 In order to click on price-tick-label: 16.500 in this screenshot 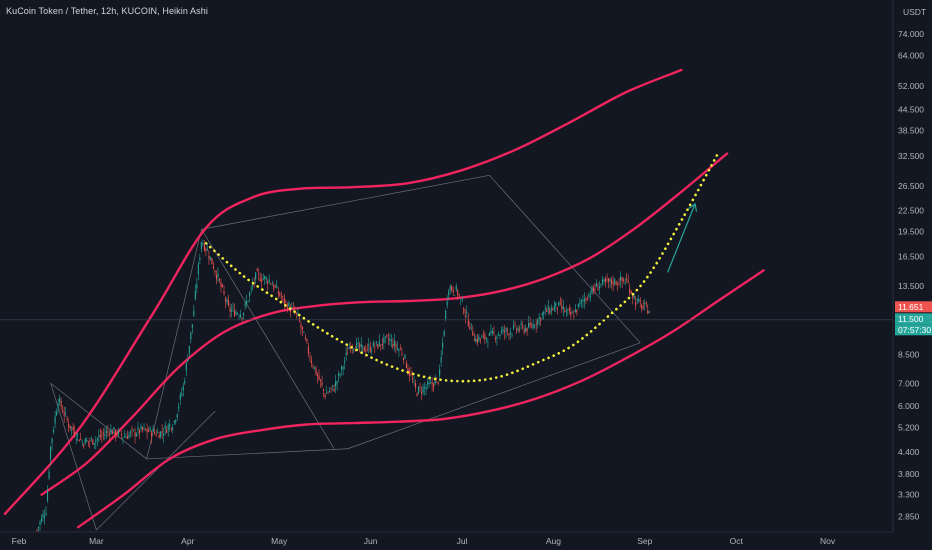, I will do `click(911, 256)`.